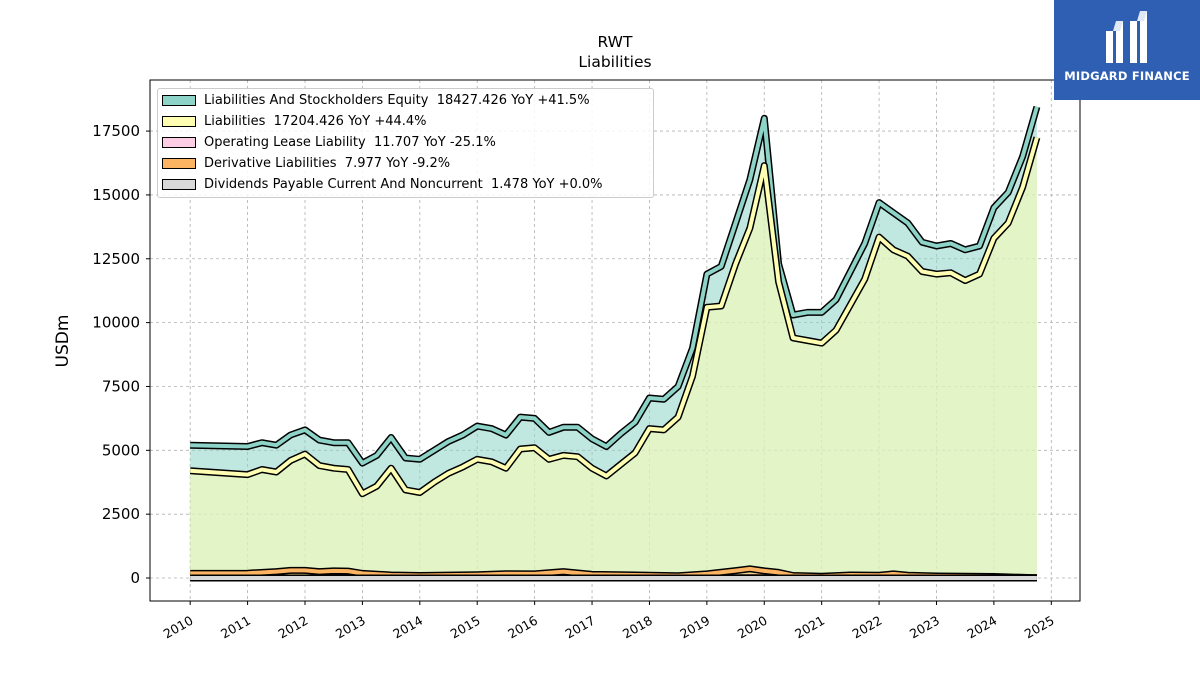 Image resolution: width=1200 pixels, height=675 pixels. I want to click on x-tick-label: 2014, so click(407, 627).